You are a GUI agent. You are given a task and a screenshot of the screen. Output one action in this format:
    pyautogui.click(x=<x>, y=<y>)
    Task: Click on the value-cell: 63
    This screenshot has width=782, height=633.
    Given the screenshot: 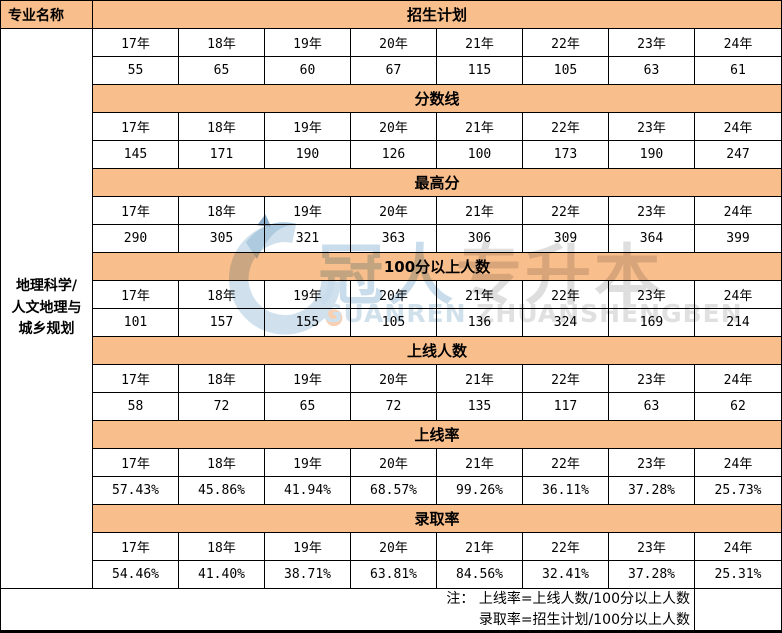 What is the action you would take?
    pyautogui.click(x=652, y=71)
    